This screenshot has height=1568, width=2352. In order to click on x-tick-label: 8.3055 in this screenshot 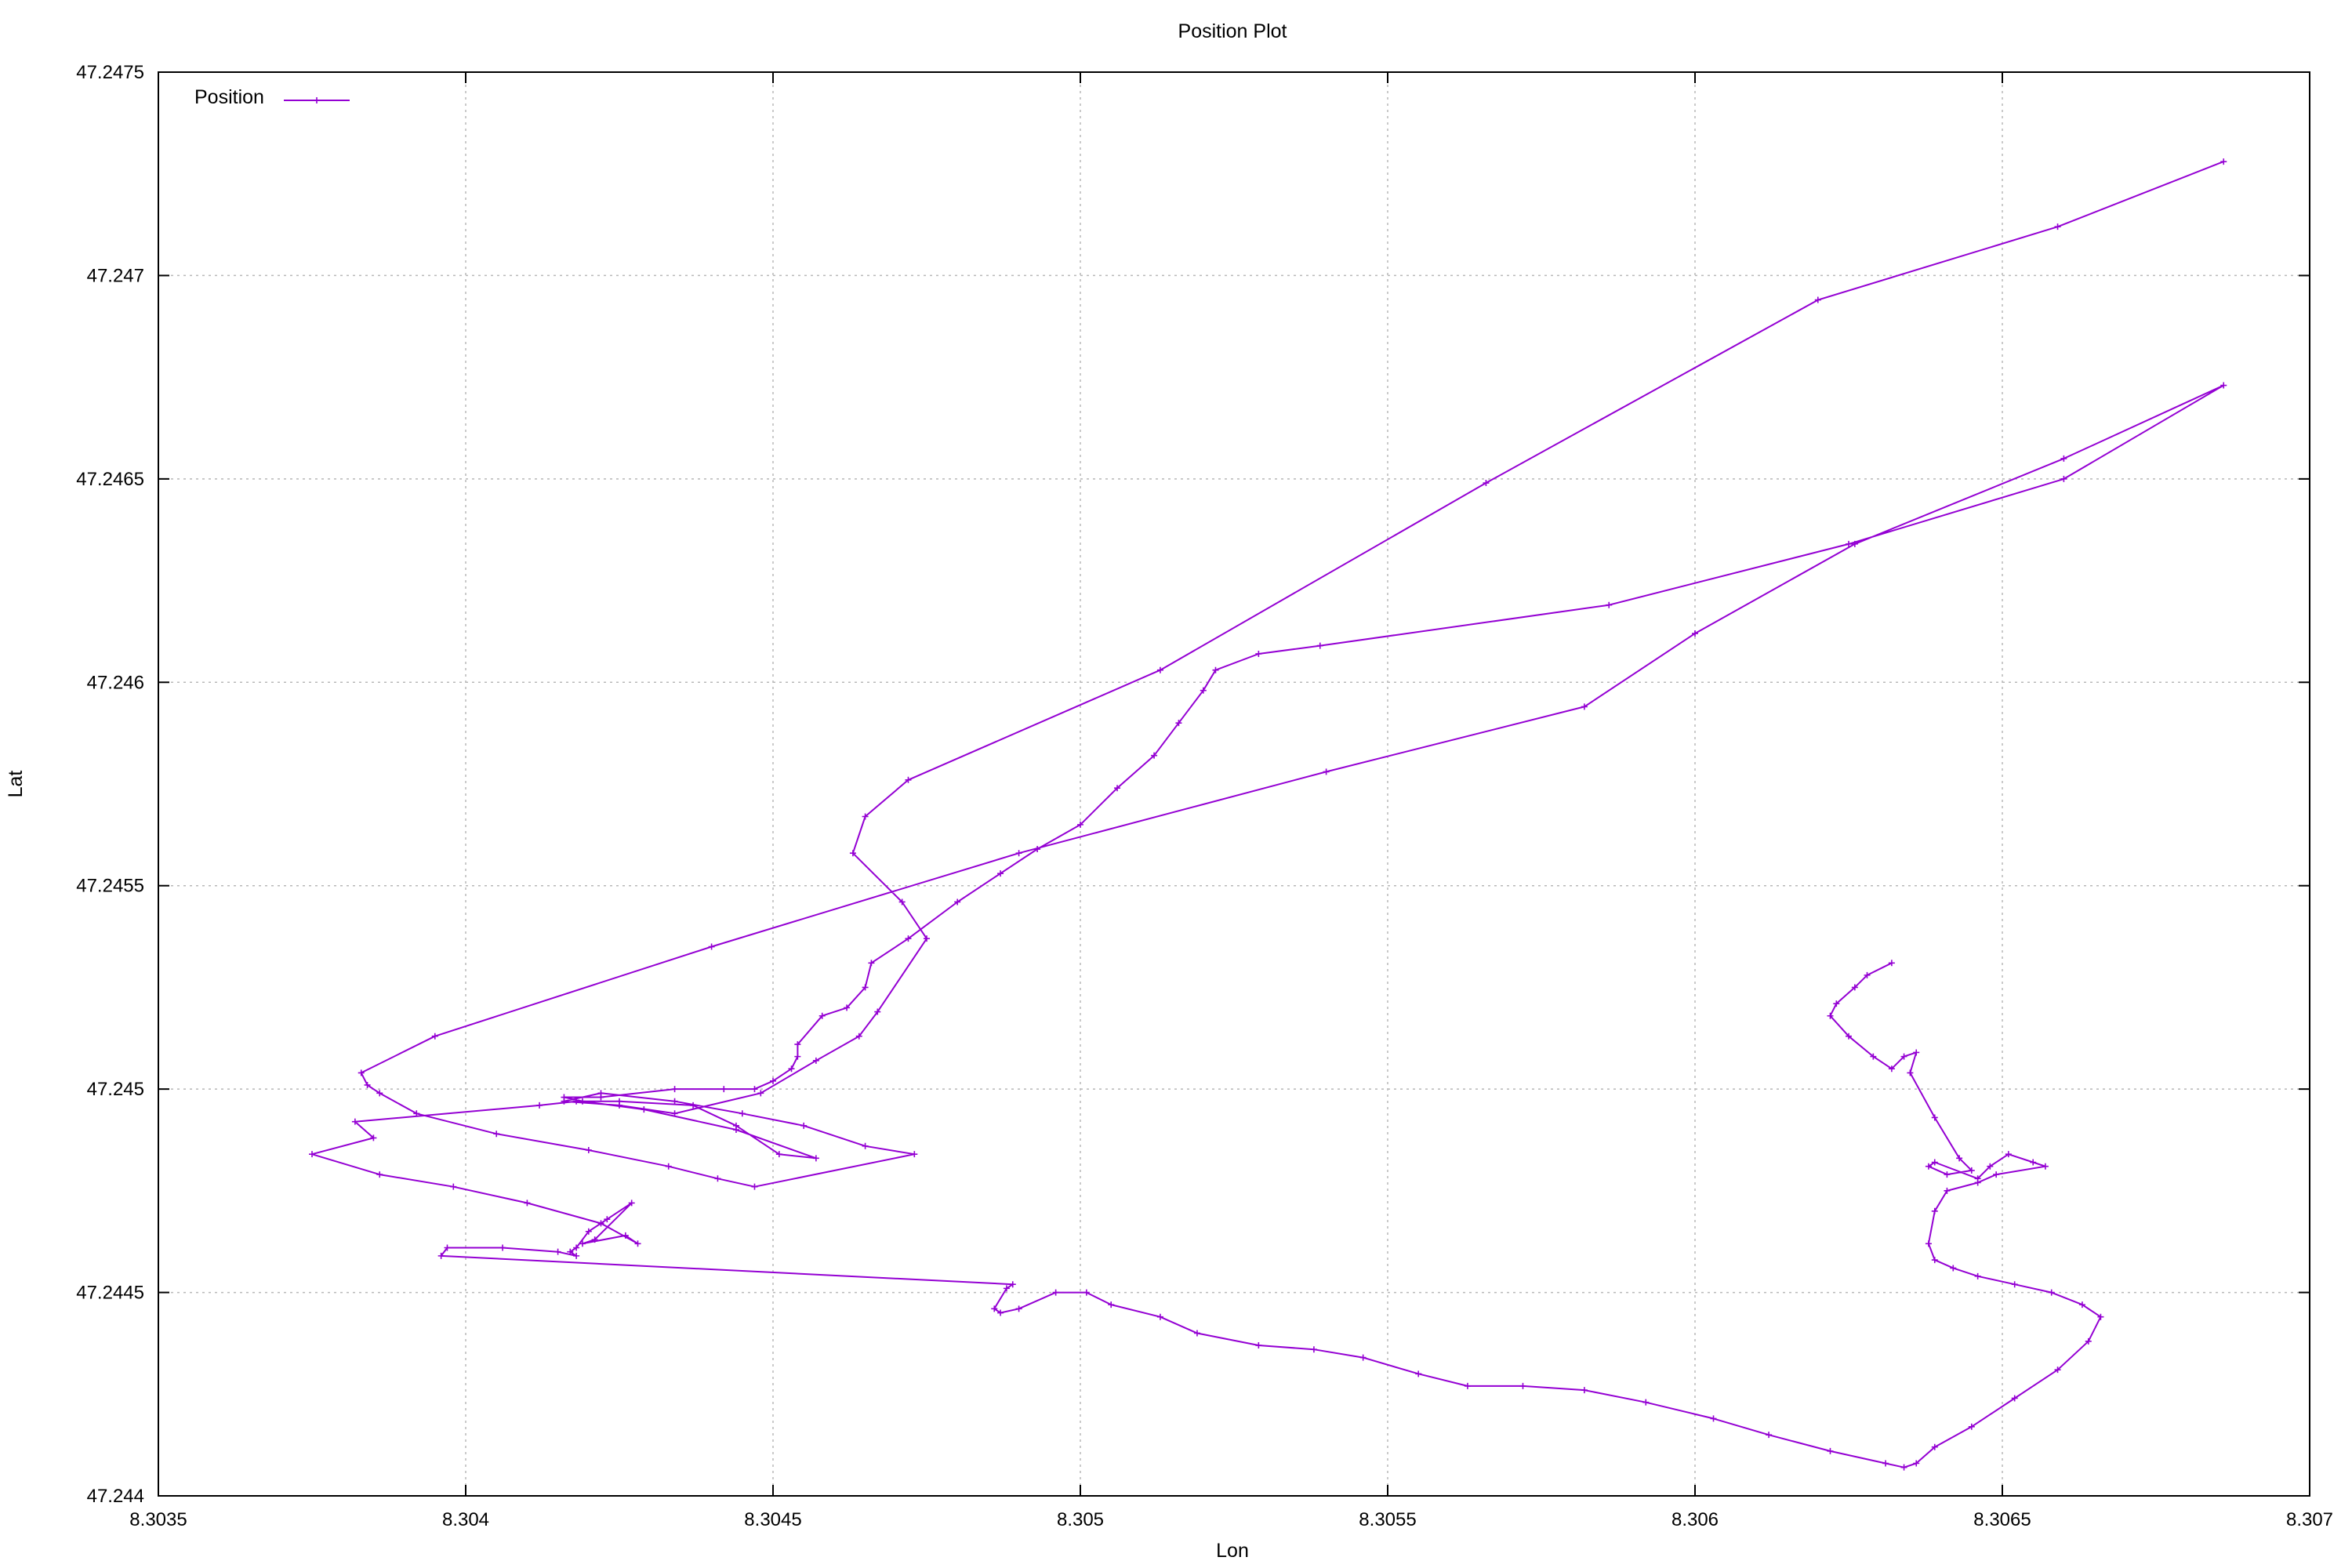, I will do `click(1387, 1519)`.